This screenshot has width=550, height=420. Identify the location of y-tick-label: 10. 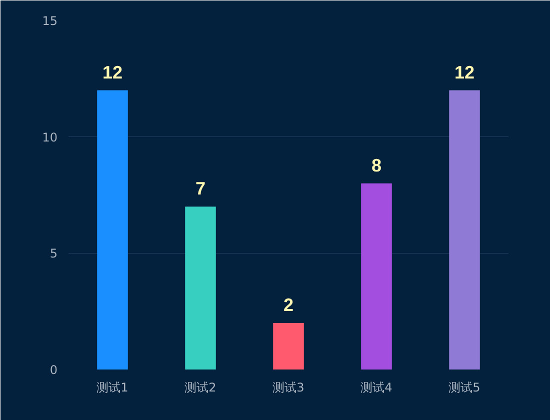
(50, 137).